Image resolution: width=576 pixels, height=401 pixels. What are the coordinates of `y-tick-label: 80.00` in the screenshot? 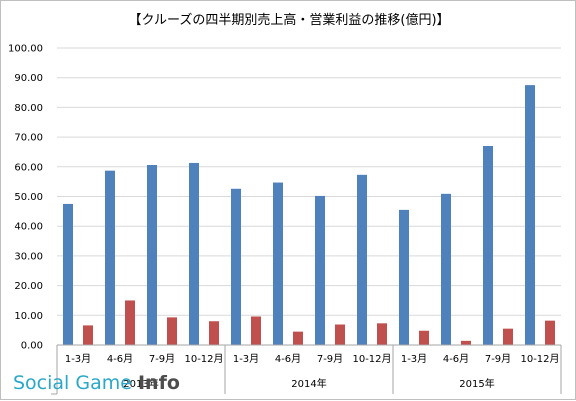 It's located at (28, 108).